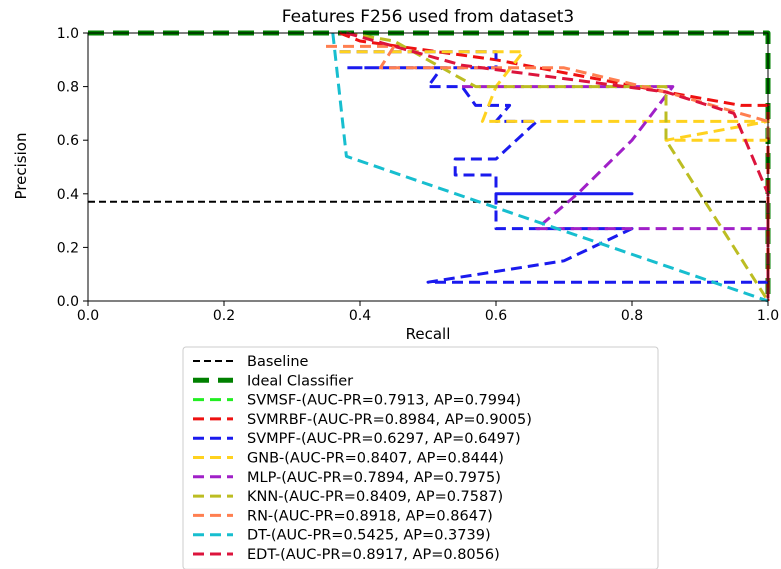  Describe the element at coordinates (68, 248) in the screenshot. I see `y-tick-label: 0.2` at that location.